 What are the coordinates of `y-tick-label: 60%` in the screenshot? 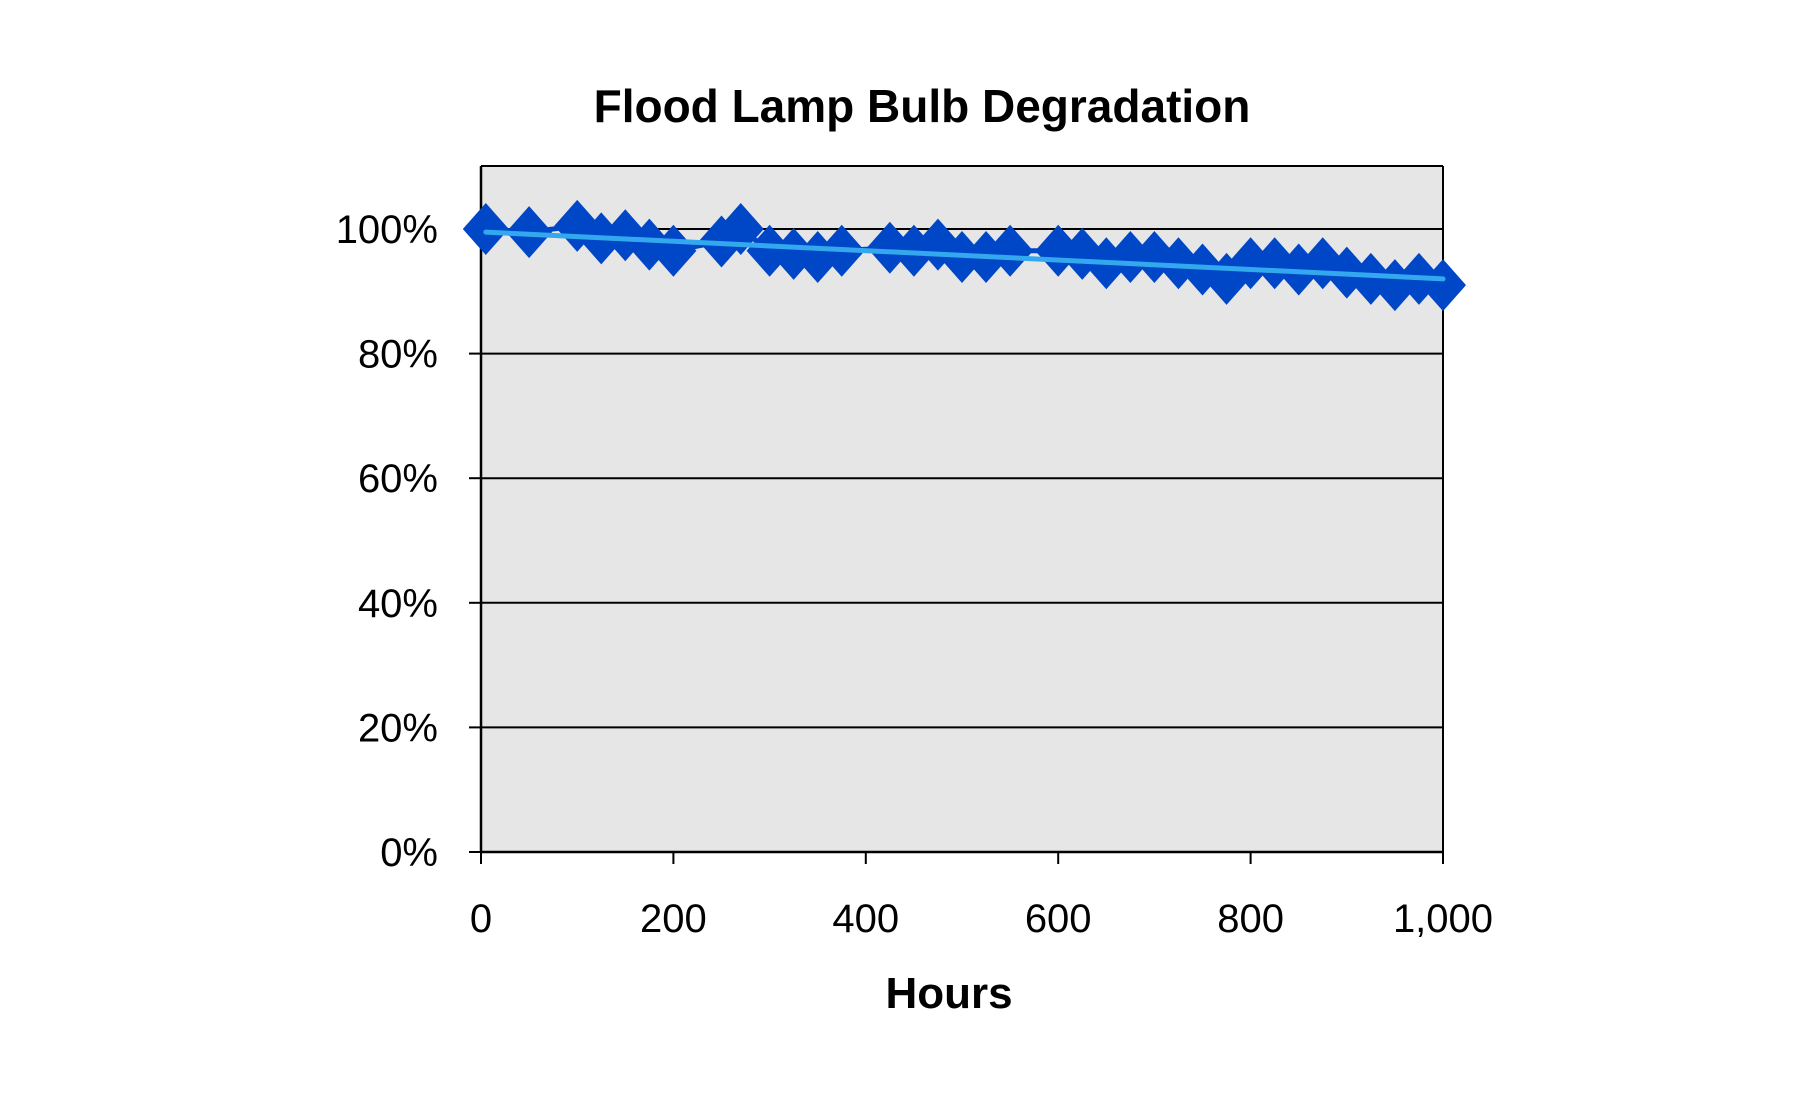 It's located at (398, 479).